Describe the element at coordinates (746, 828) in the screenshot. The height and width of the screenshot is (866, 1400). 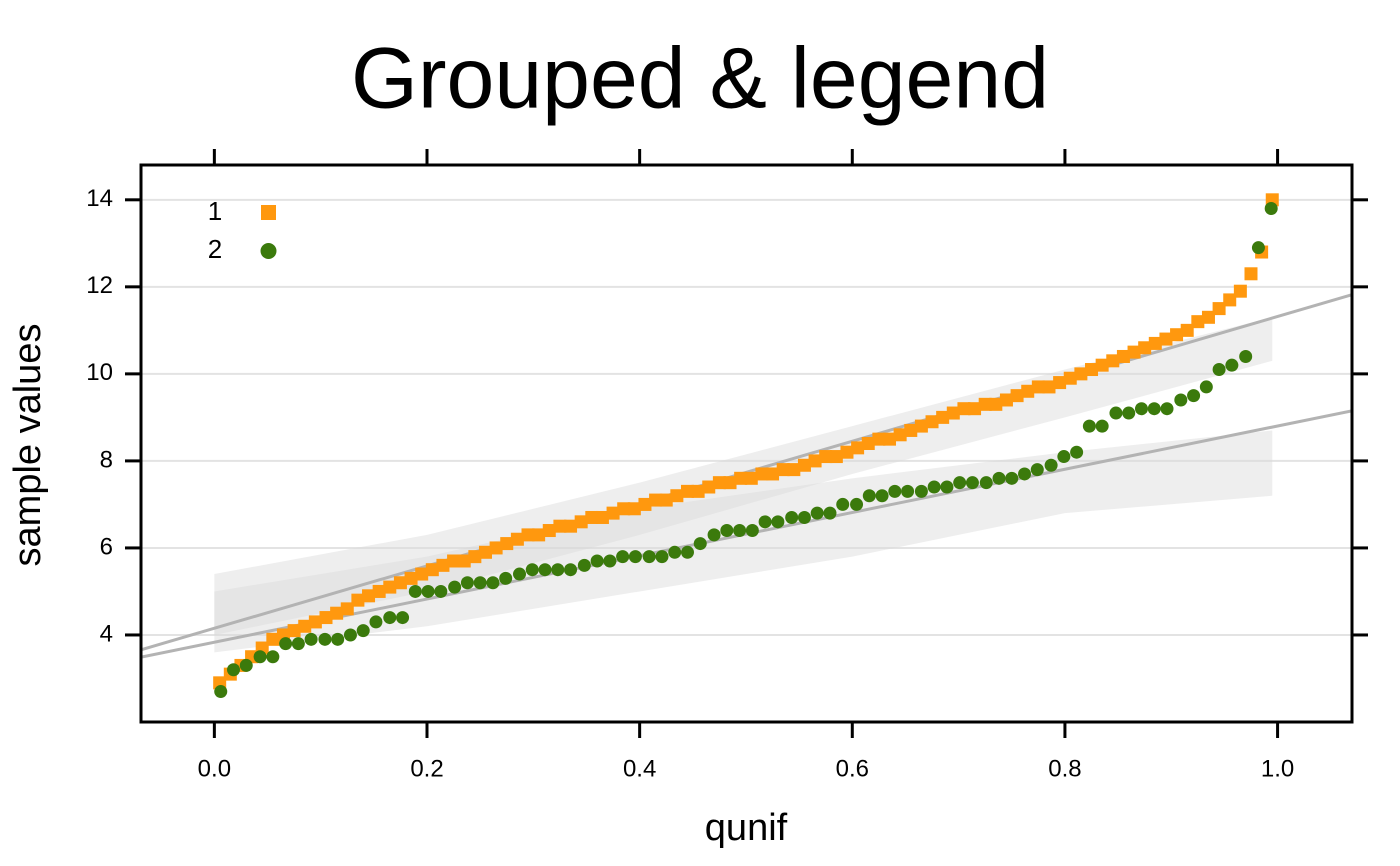
I see `x-axis-label: qunif` at that location.